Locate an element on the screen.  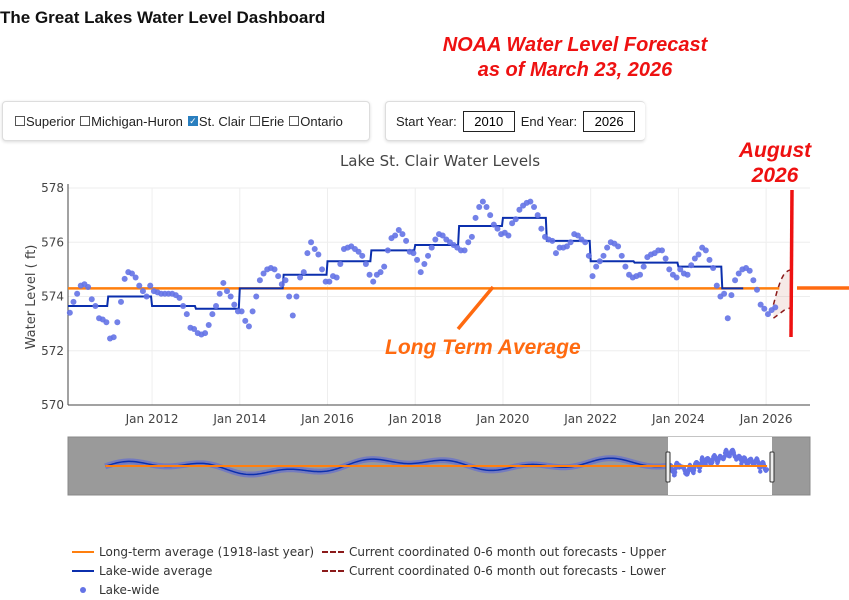
lake-checkbox-superior: Superior is located at coordinates (45, 121).